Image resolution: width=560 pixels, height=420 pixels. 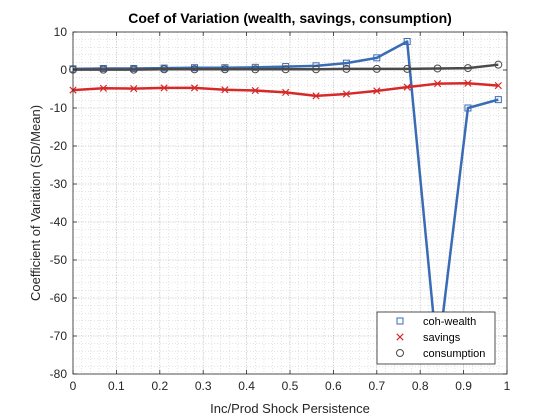 I want to click on y-tick-label: -40, so click(x=59, y=222).